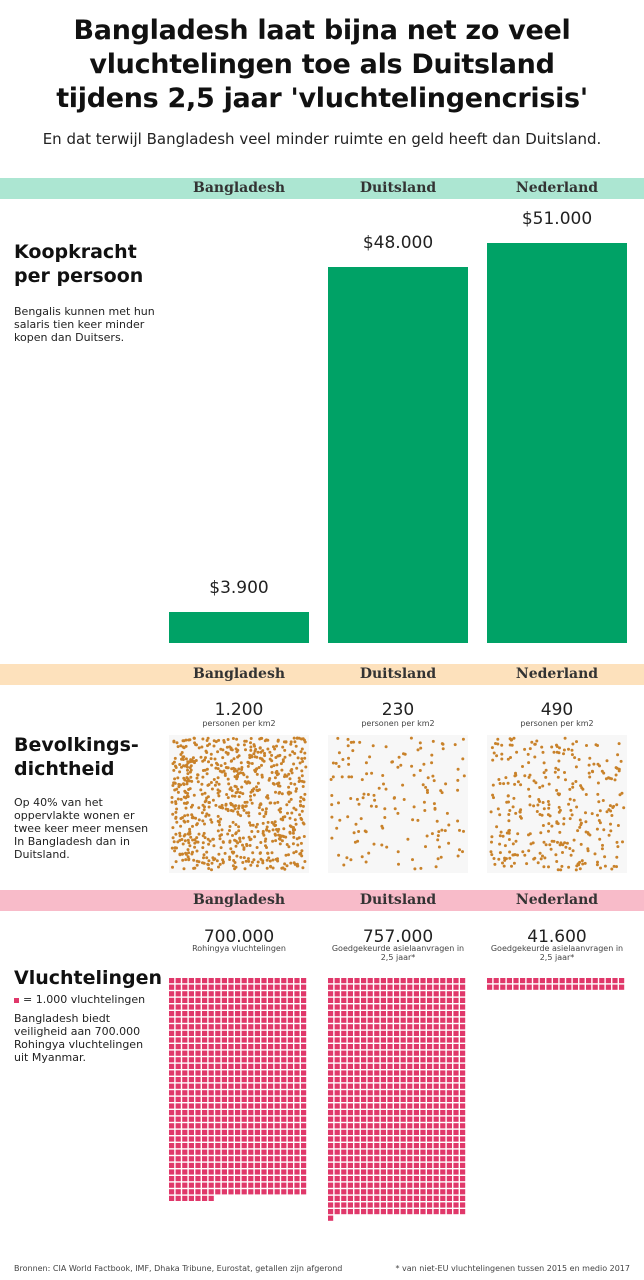 The width and height of the screenshot is (644, 1280). I want to click on bar-duitsland, so click(398, 455).